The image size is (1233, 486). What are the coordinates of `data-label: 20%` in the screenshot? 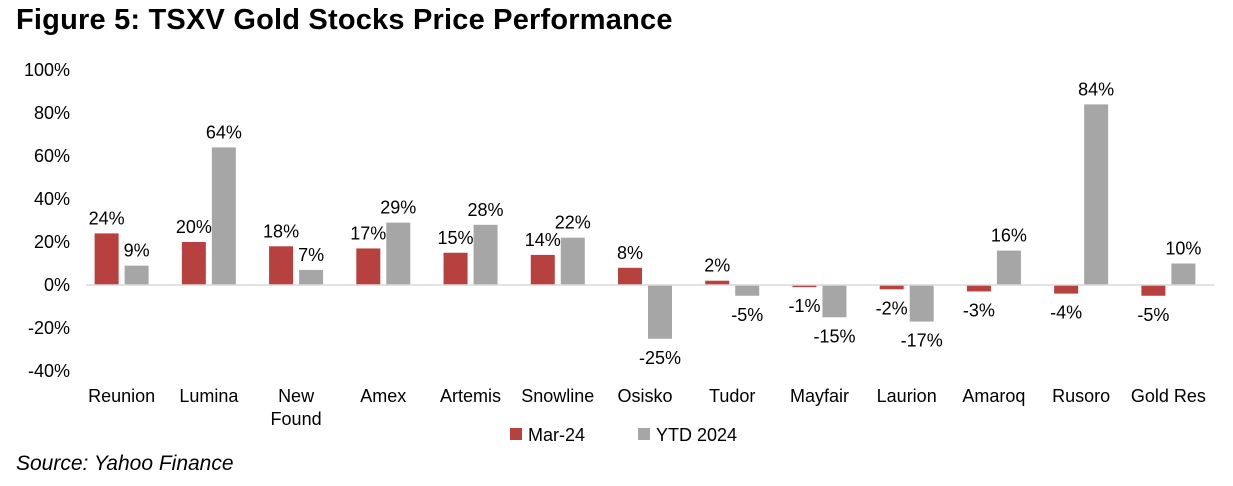 It's located at (194, 227).